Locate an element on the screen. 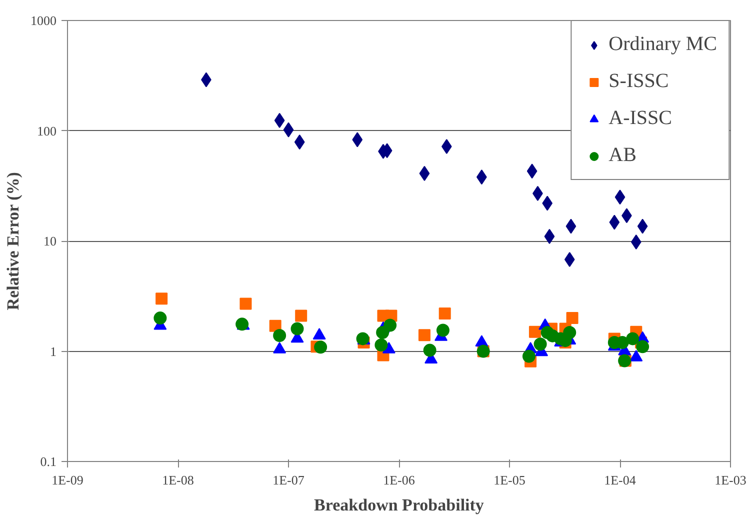  legend-label: Ordinary MC is located at coordinates (662, 44).